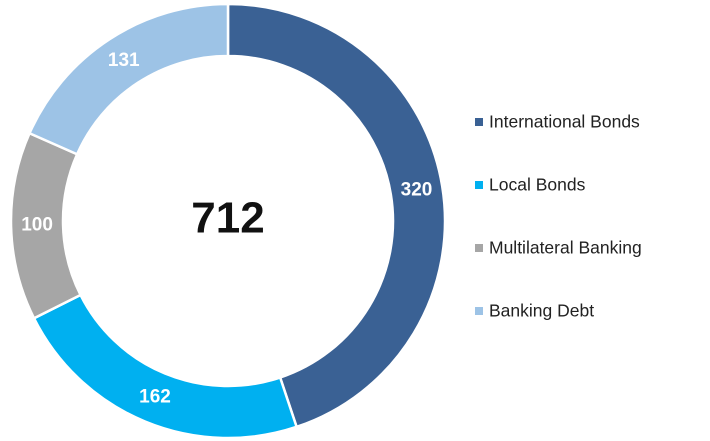 This screenshot has width=710, height=441. Describe the element at coordinates (227, 218) in the screenshot. I see `center-label: 712` at that location.